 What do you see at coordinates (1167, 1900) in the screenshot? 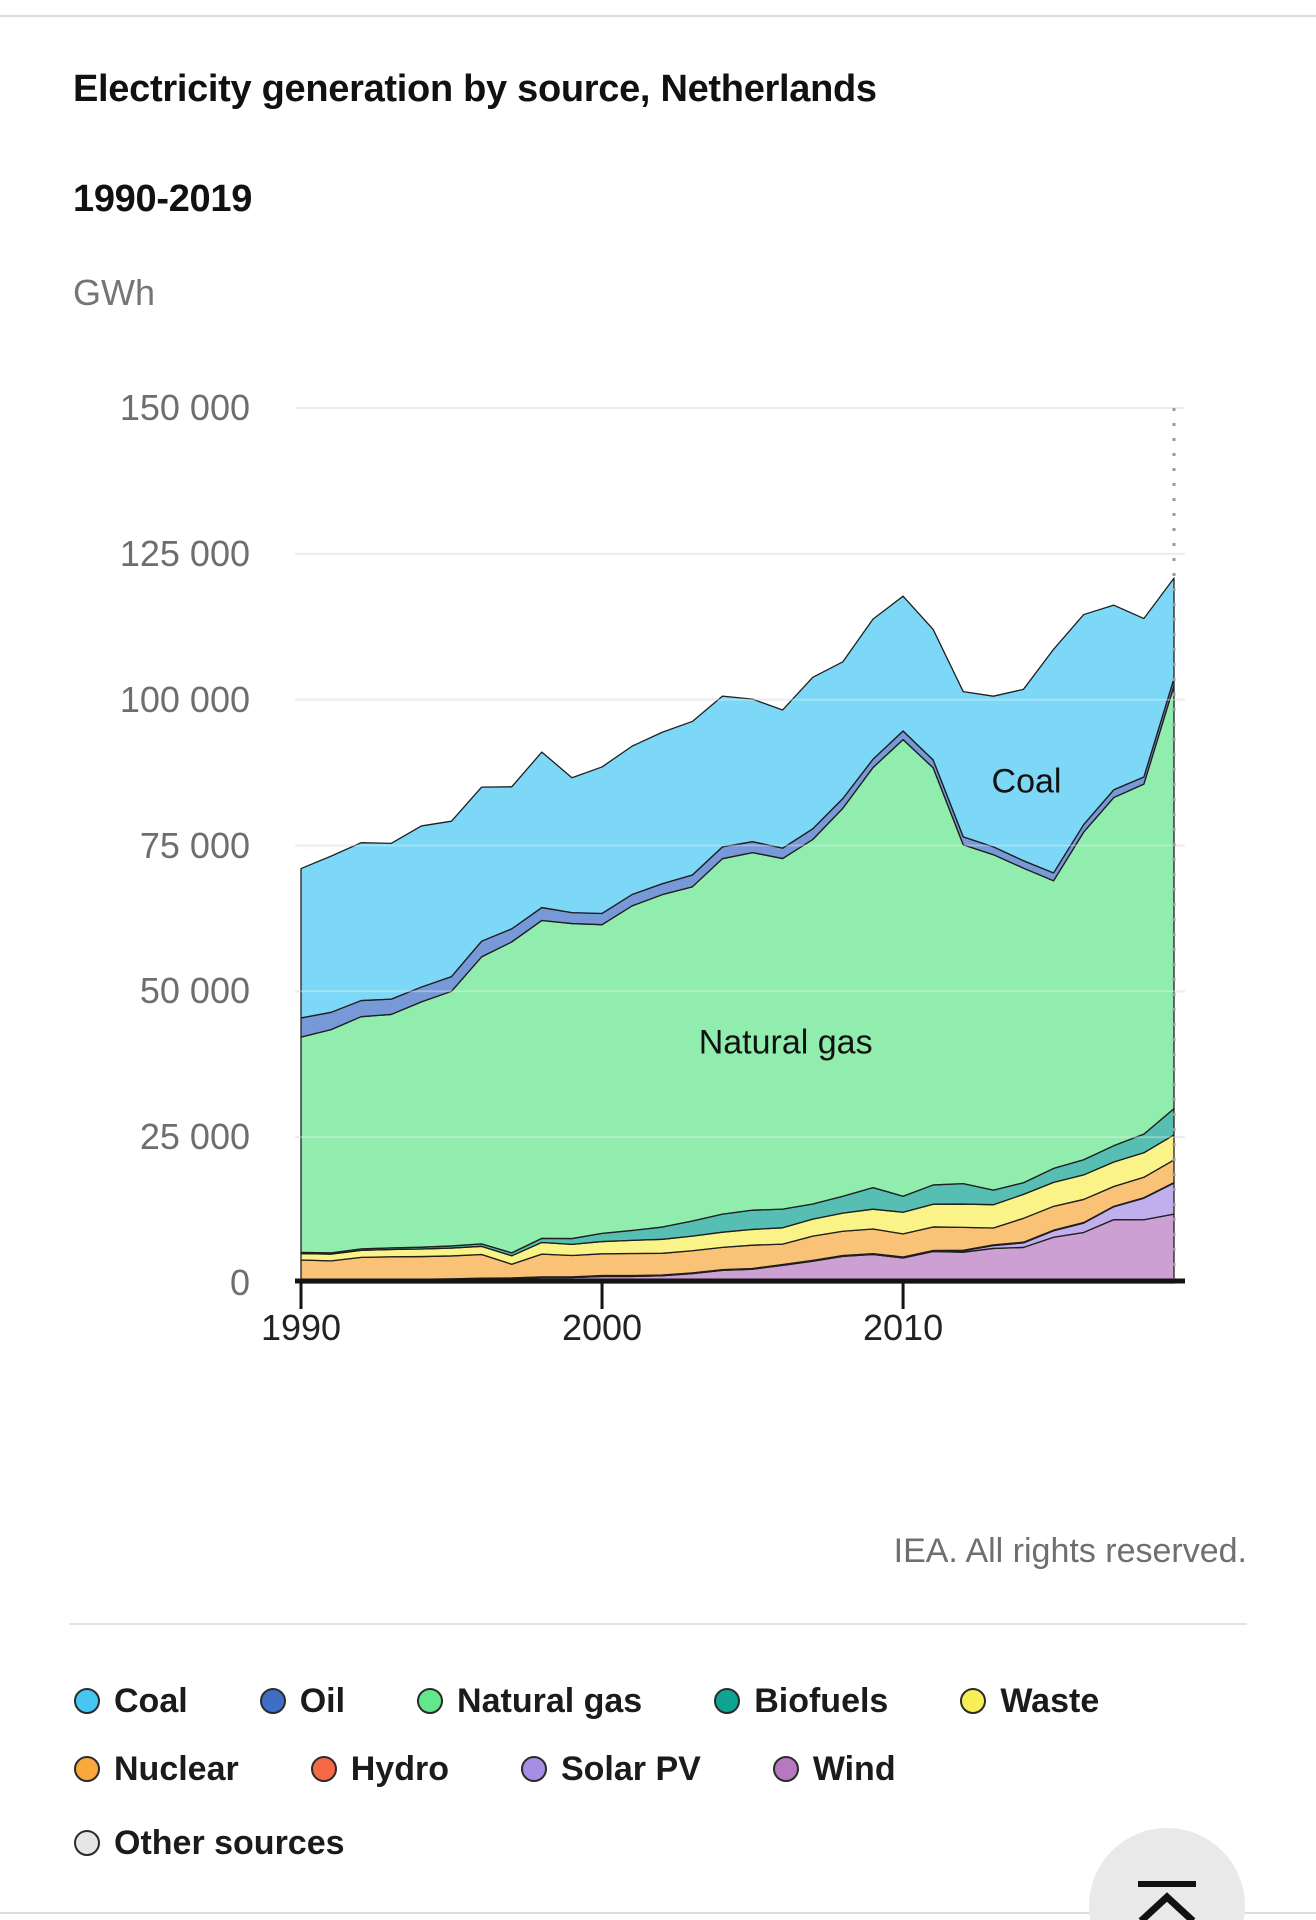
I see `scroll-to-top-icon` at bounding box center [1167, 1900].